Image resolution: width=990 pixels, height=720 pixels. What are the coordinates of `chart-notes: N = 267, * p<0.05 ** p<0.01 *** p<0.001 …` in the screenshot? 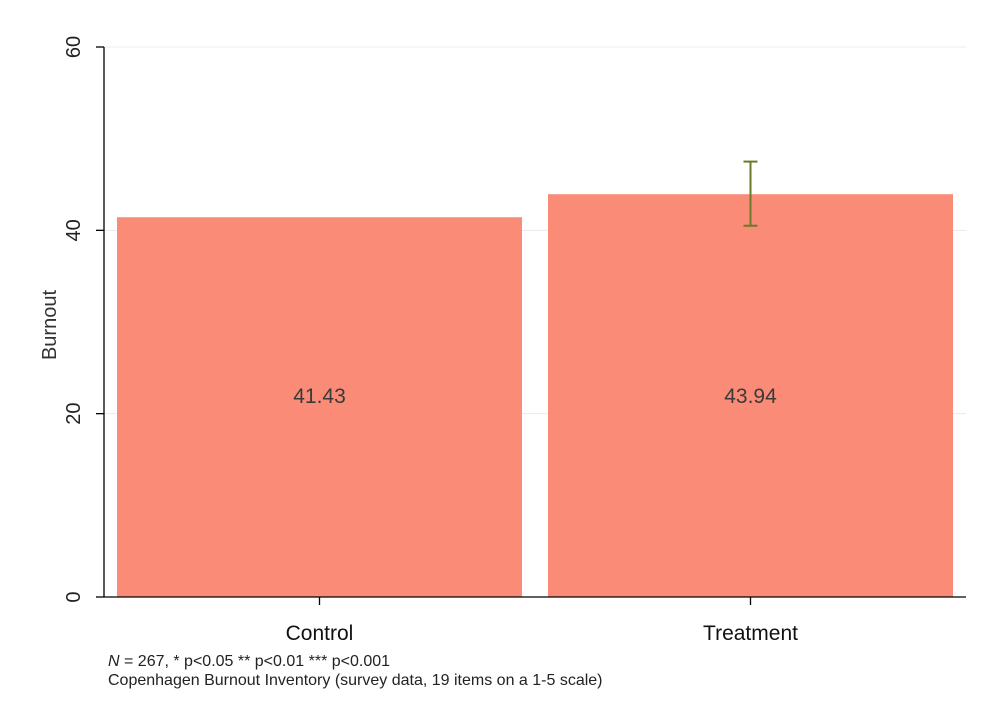 It's located at (355, 671).